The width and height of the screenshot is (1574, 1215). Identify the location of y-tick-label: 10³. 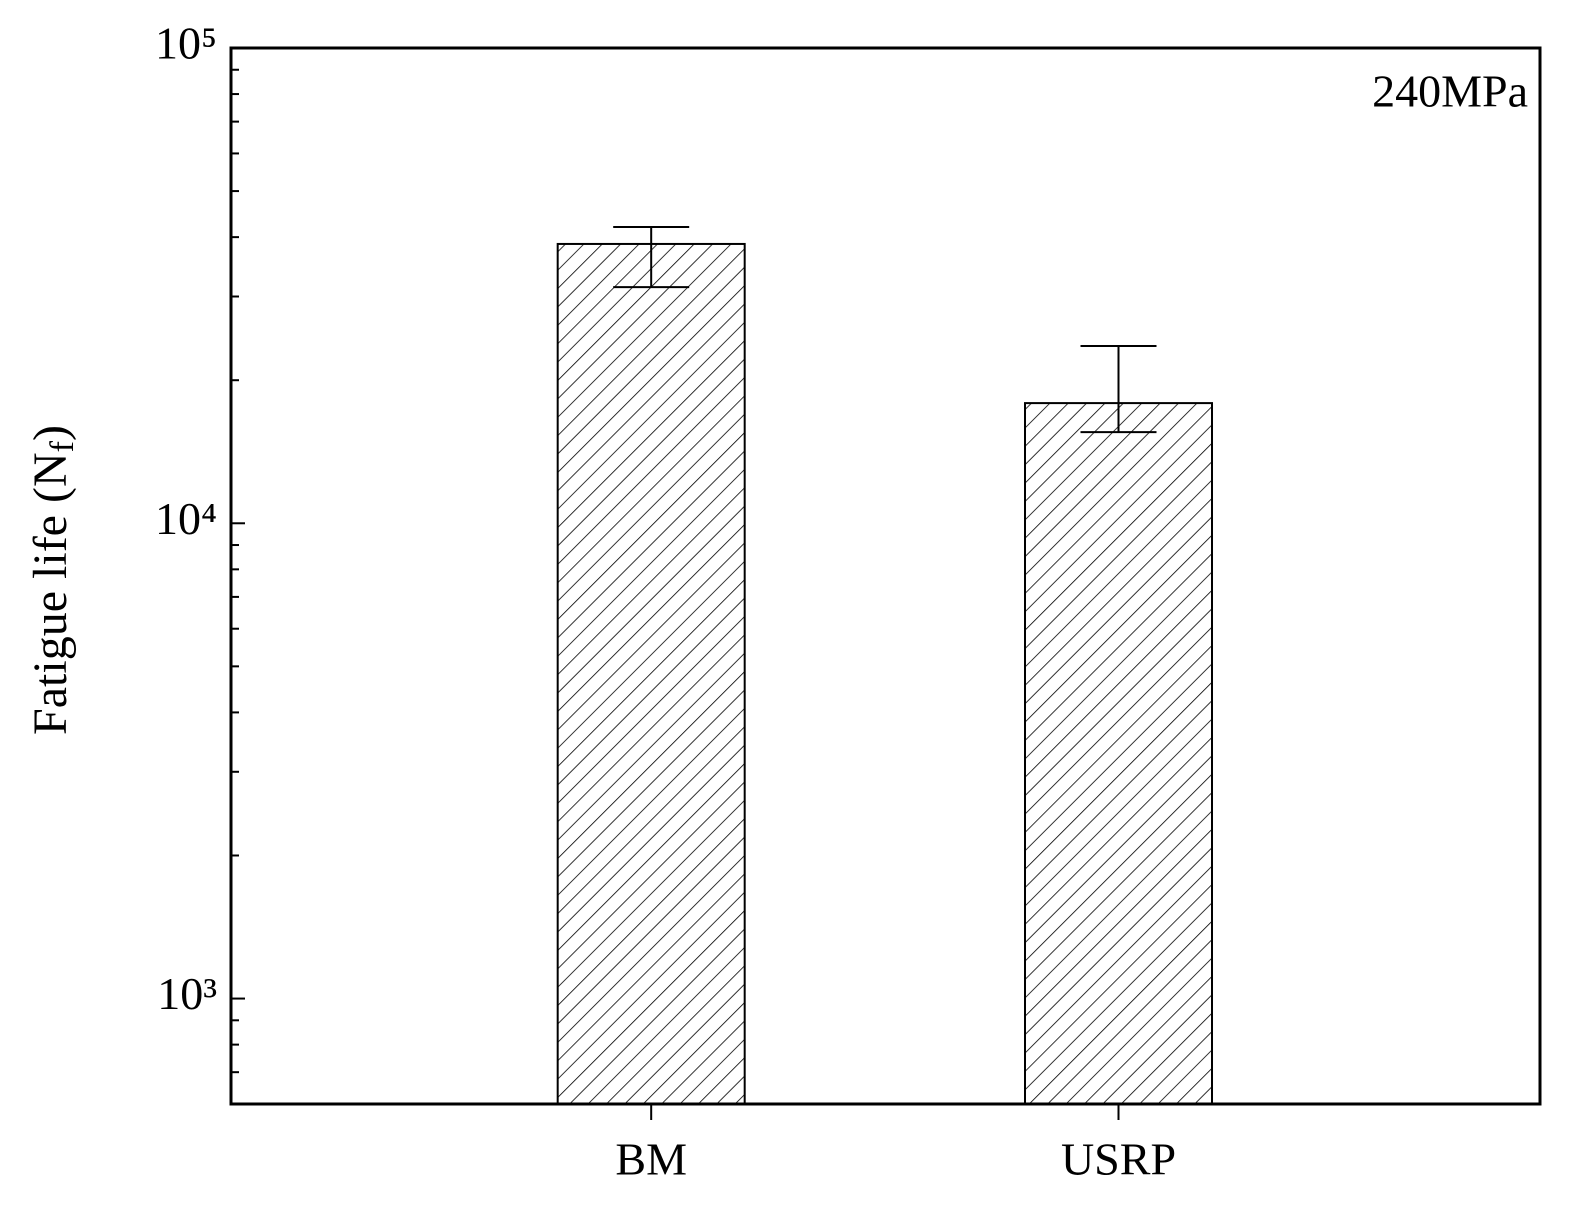
(187, 993).